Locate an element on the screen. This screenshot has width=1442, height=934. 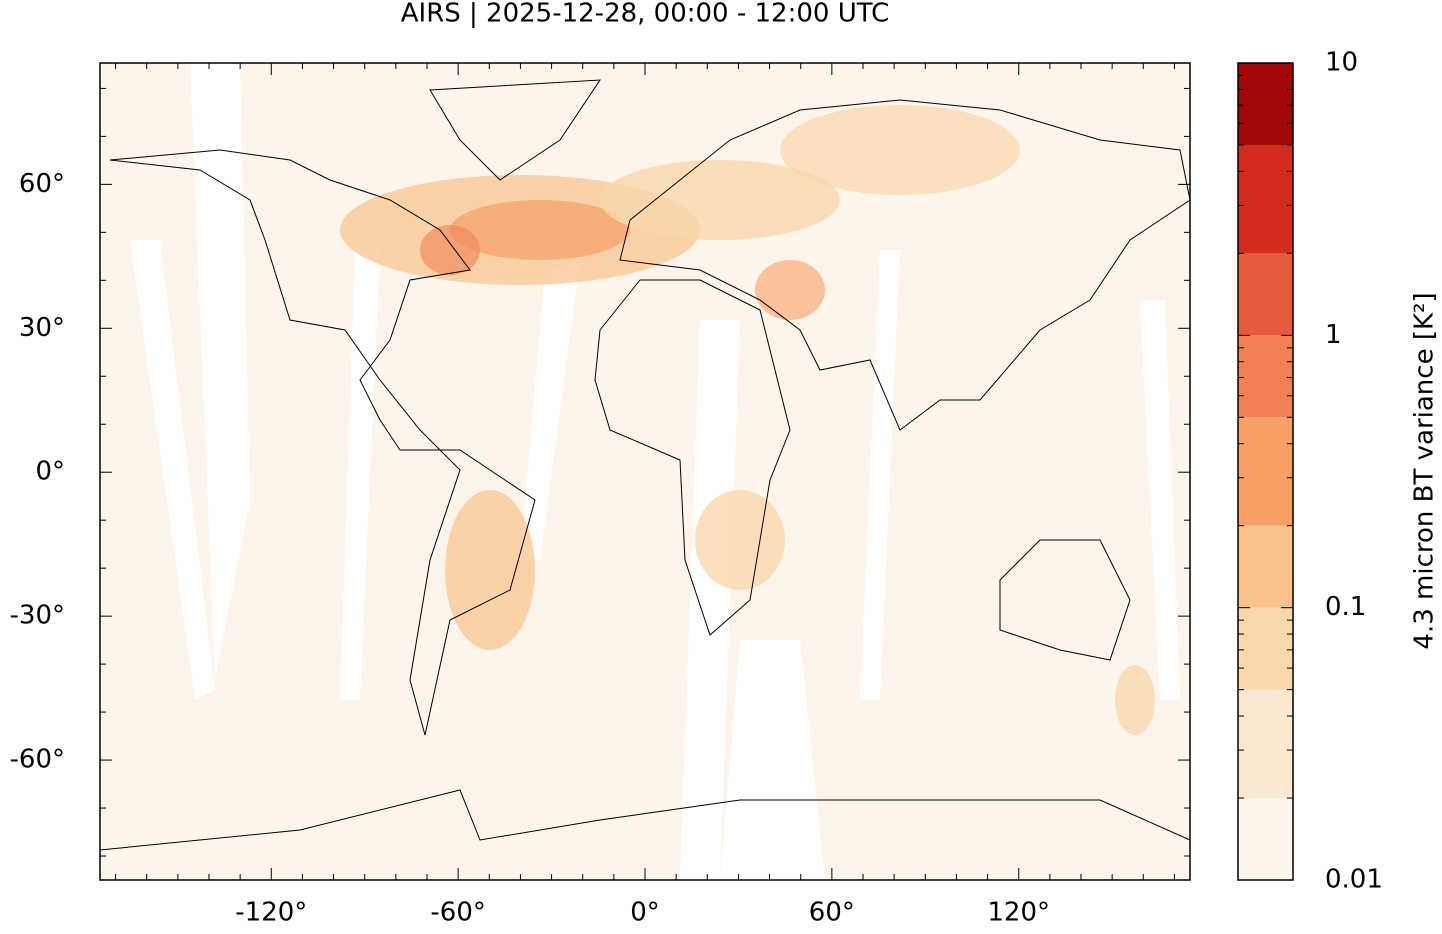
y-tick-label: 0° is located at coordinates (50, 472).